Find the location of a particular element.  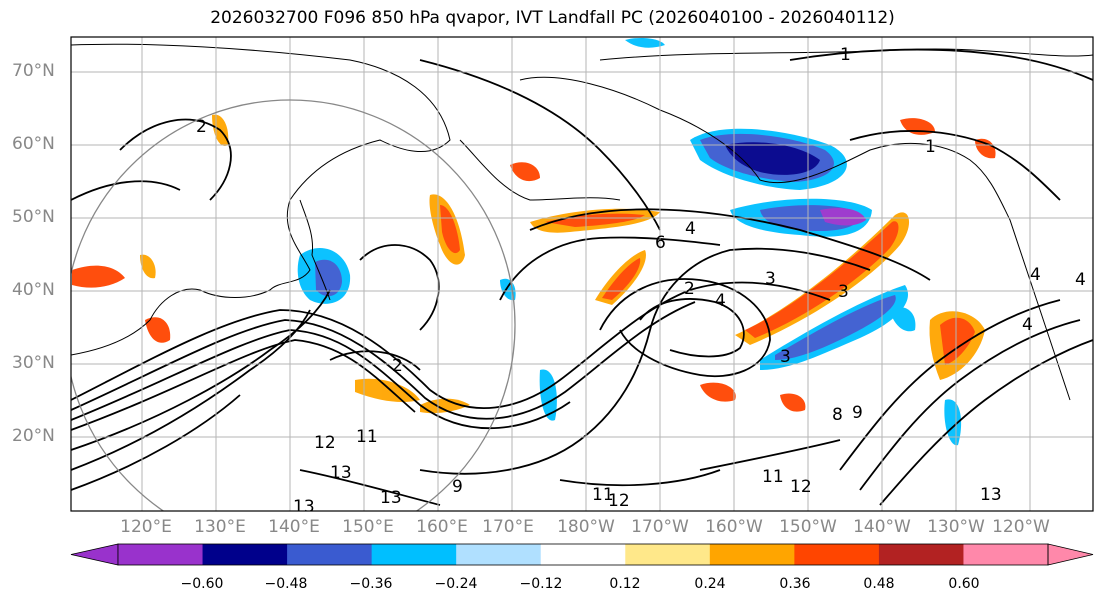

colorbar-tick: −0.12 is located at coordinates (541, 584).